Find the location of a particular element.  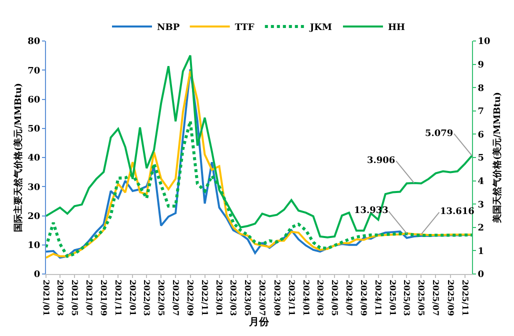

data-label: 3.906 is located at coordinates (381, 161).